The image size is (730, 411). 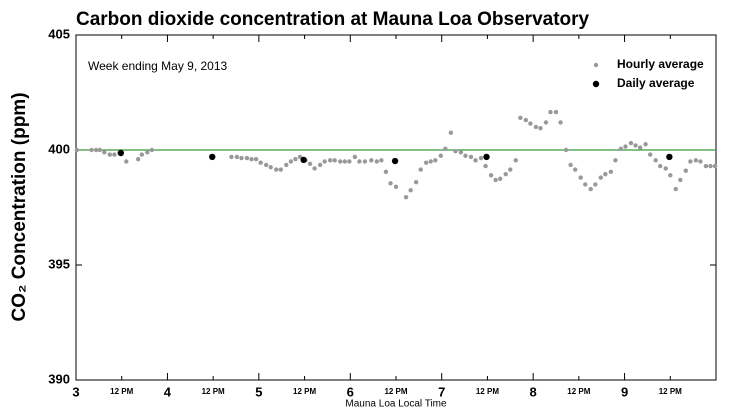 What do you see at coordinates (660, 64) in the screenshot?
I see `legend-label: Hourly average` at bounding box center [660, 64].